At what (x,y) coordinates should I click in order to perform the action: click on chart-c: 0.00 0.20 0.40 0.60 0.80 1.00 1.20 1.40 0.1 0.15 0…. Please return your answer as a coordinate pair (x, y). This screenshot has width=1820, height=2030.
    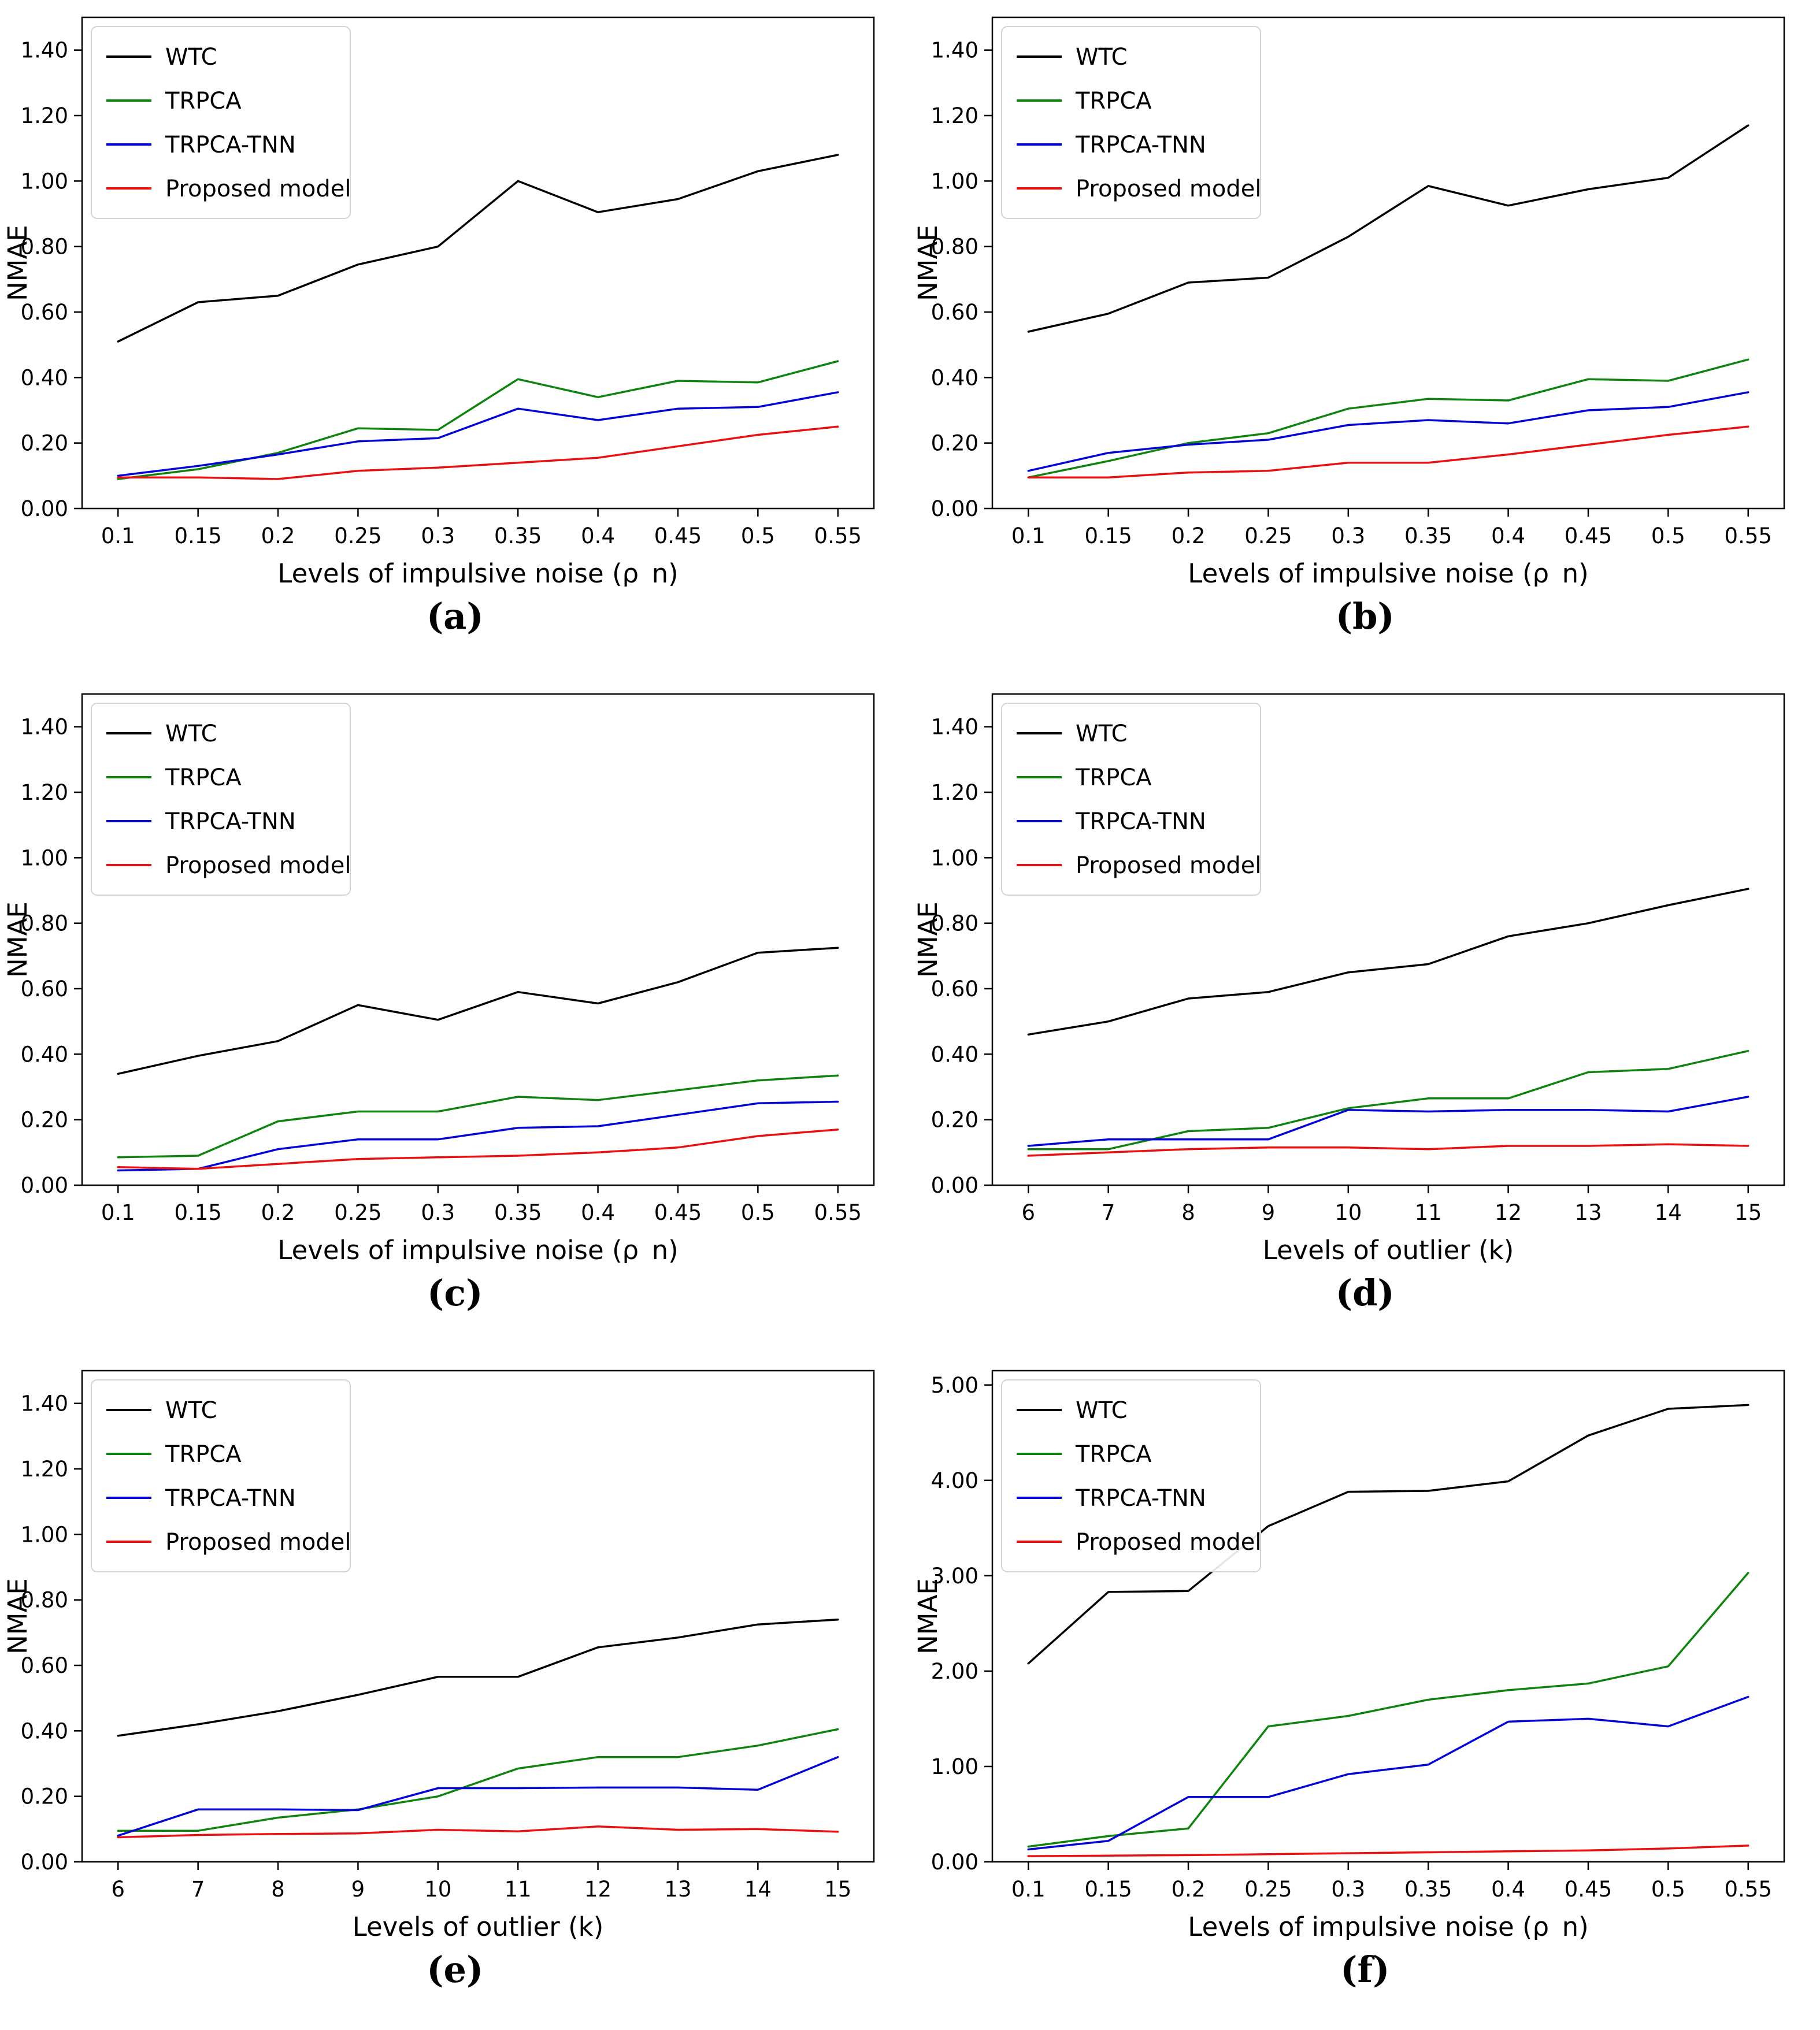
    Looking at the image, I should click on (438, 978).